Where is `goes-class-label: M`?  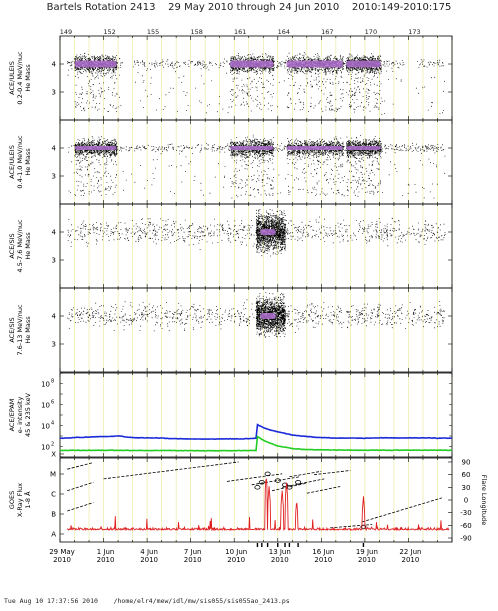
goes-class-label: M is located at coordinates (53, 475).